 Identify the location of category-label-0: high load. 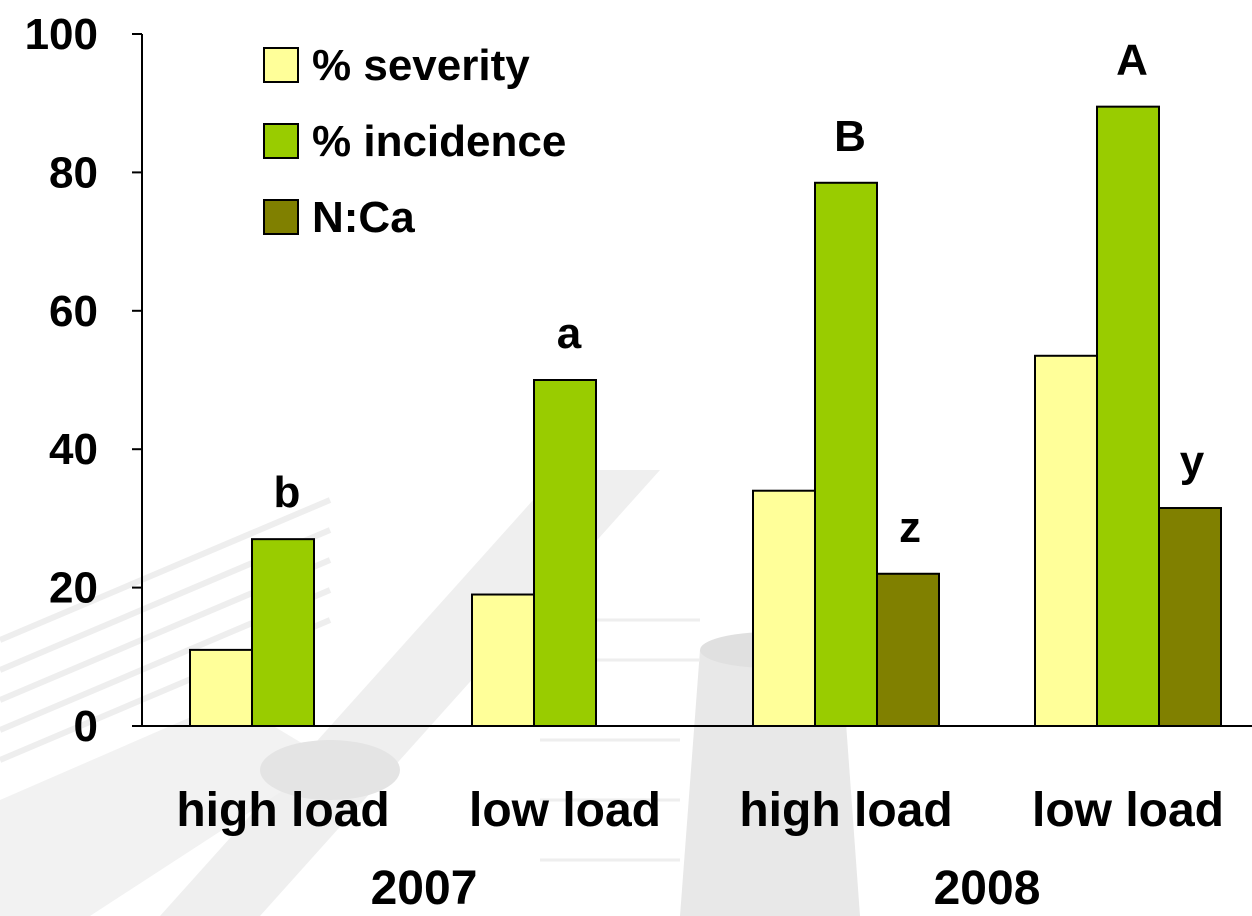
(282, 810).